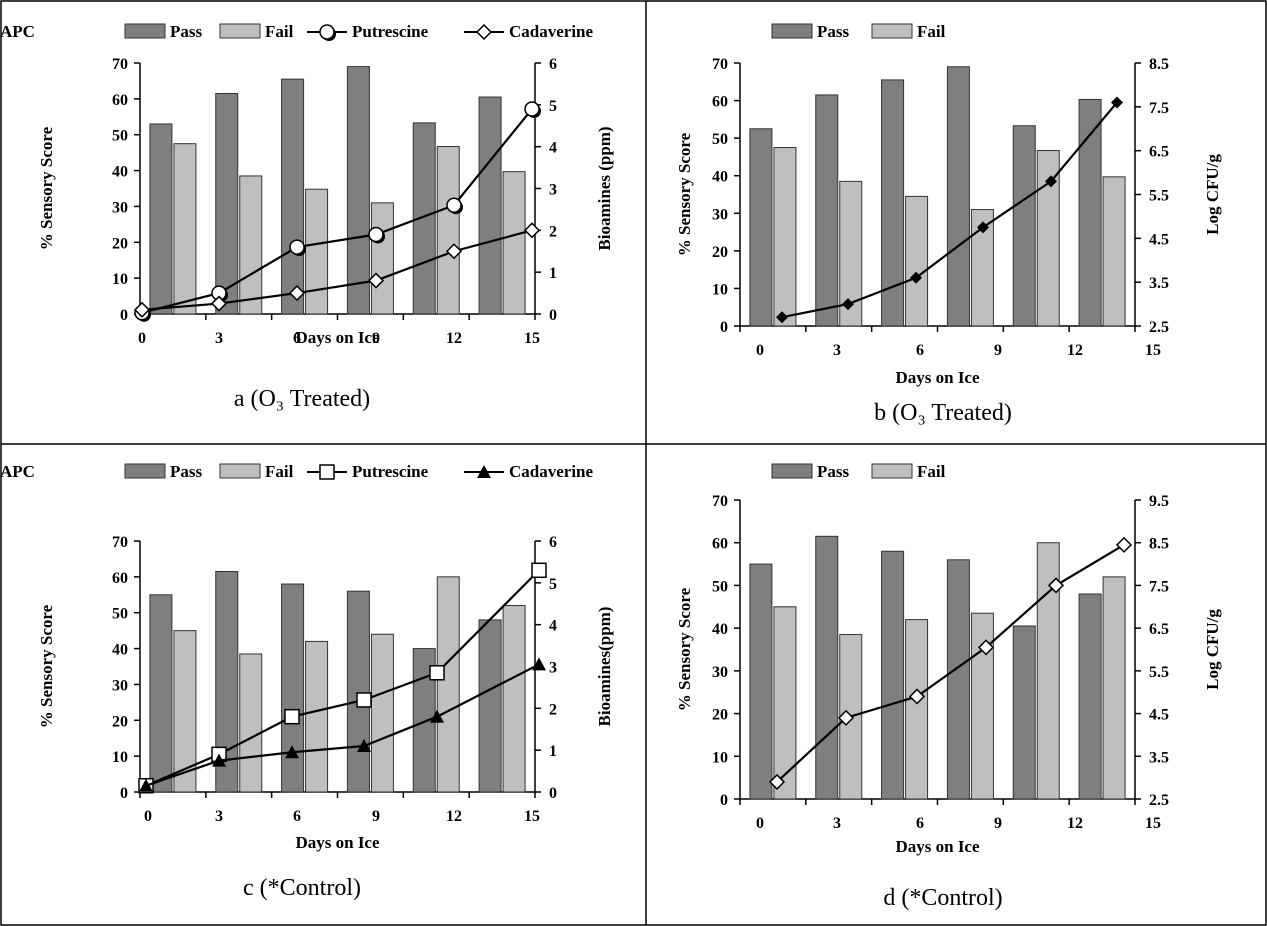 This screenshot has height=926, width=1267. Describe the element at coordinates (337, 211) in the screenshot. I see `line-putrescine` at that location.